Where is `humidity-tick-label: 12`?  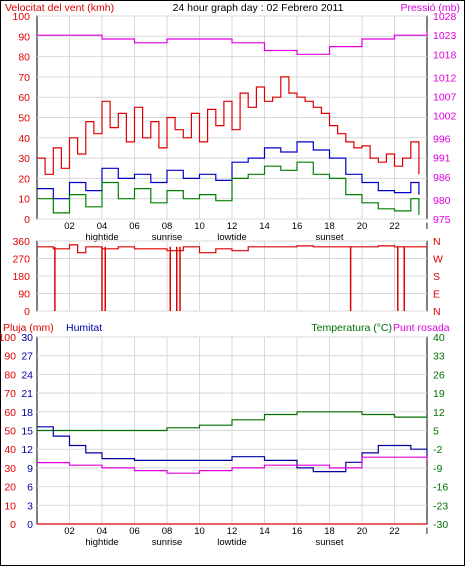
humidity-tick-label: 12 is located at coordinates (27, 450).